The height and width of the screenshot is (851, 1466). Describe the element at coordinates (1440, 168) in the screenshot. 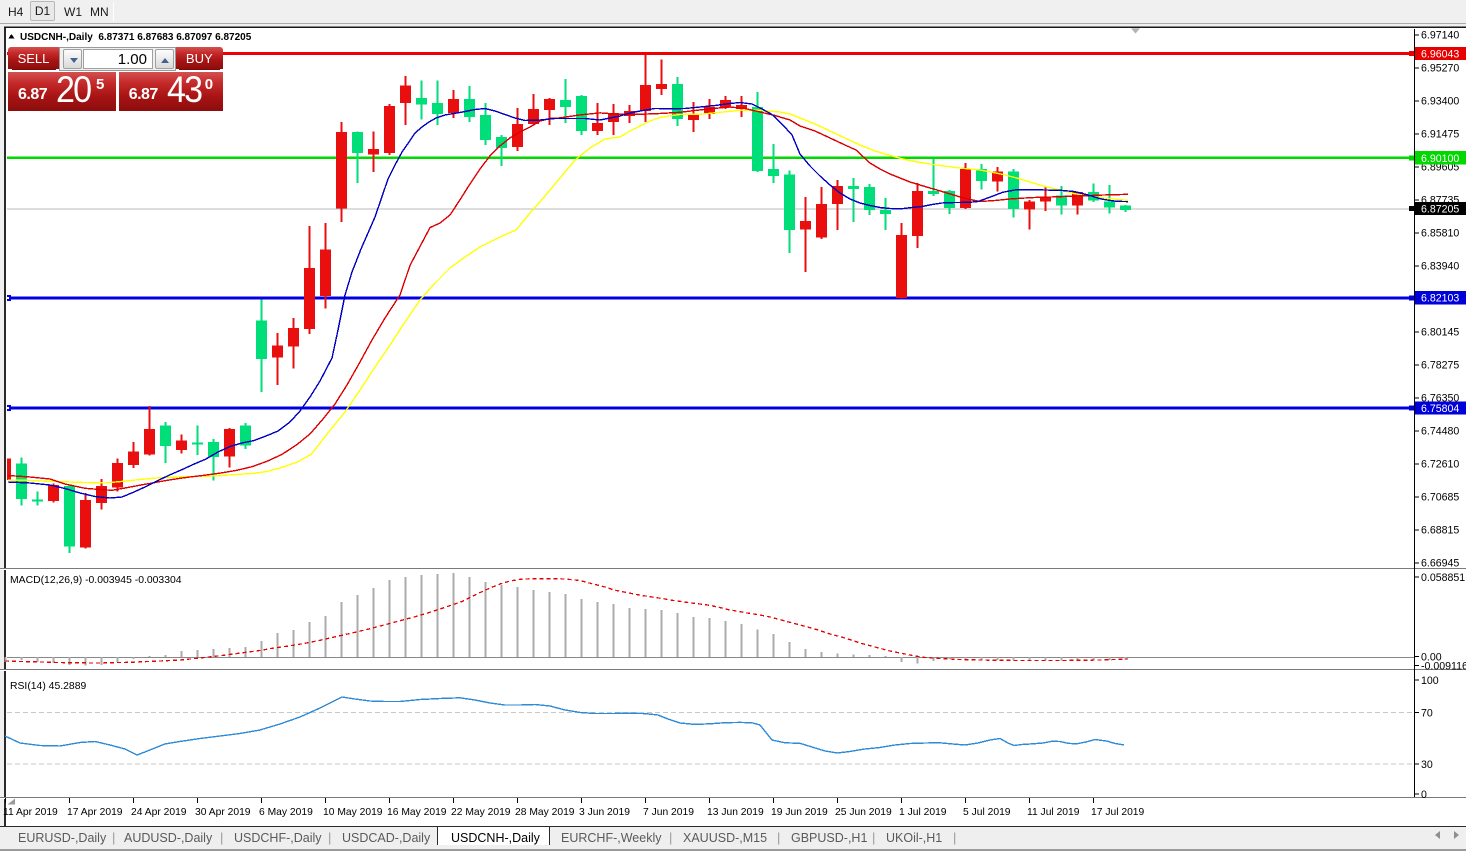

I see `svg-text: 6.89605` at that location.